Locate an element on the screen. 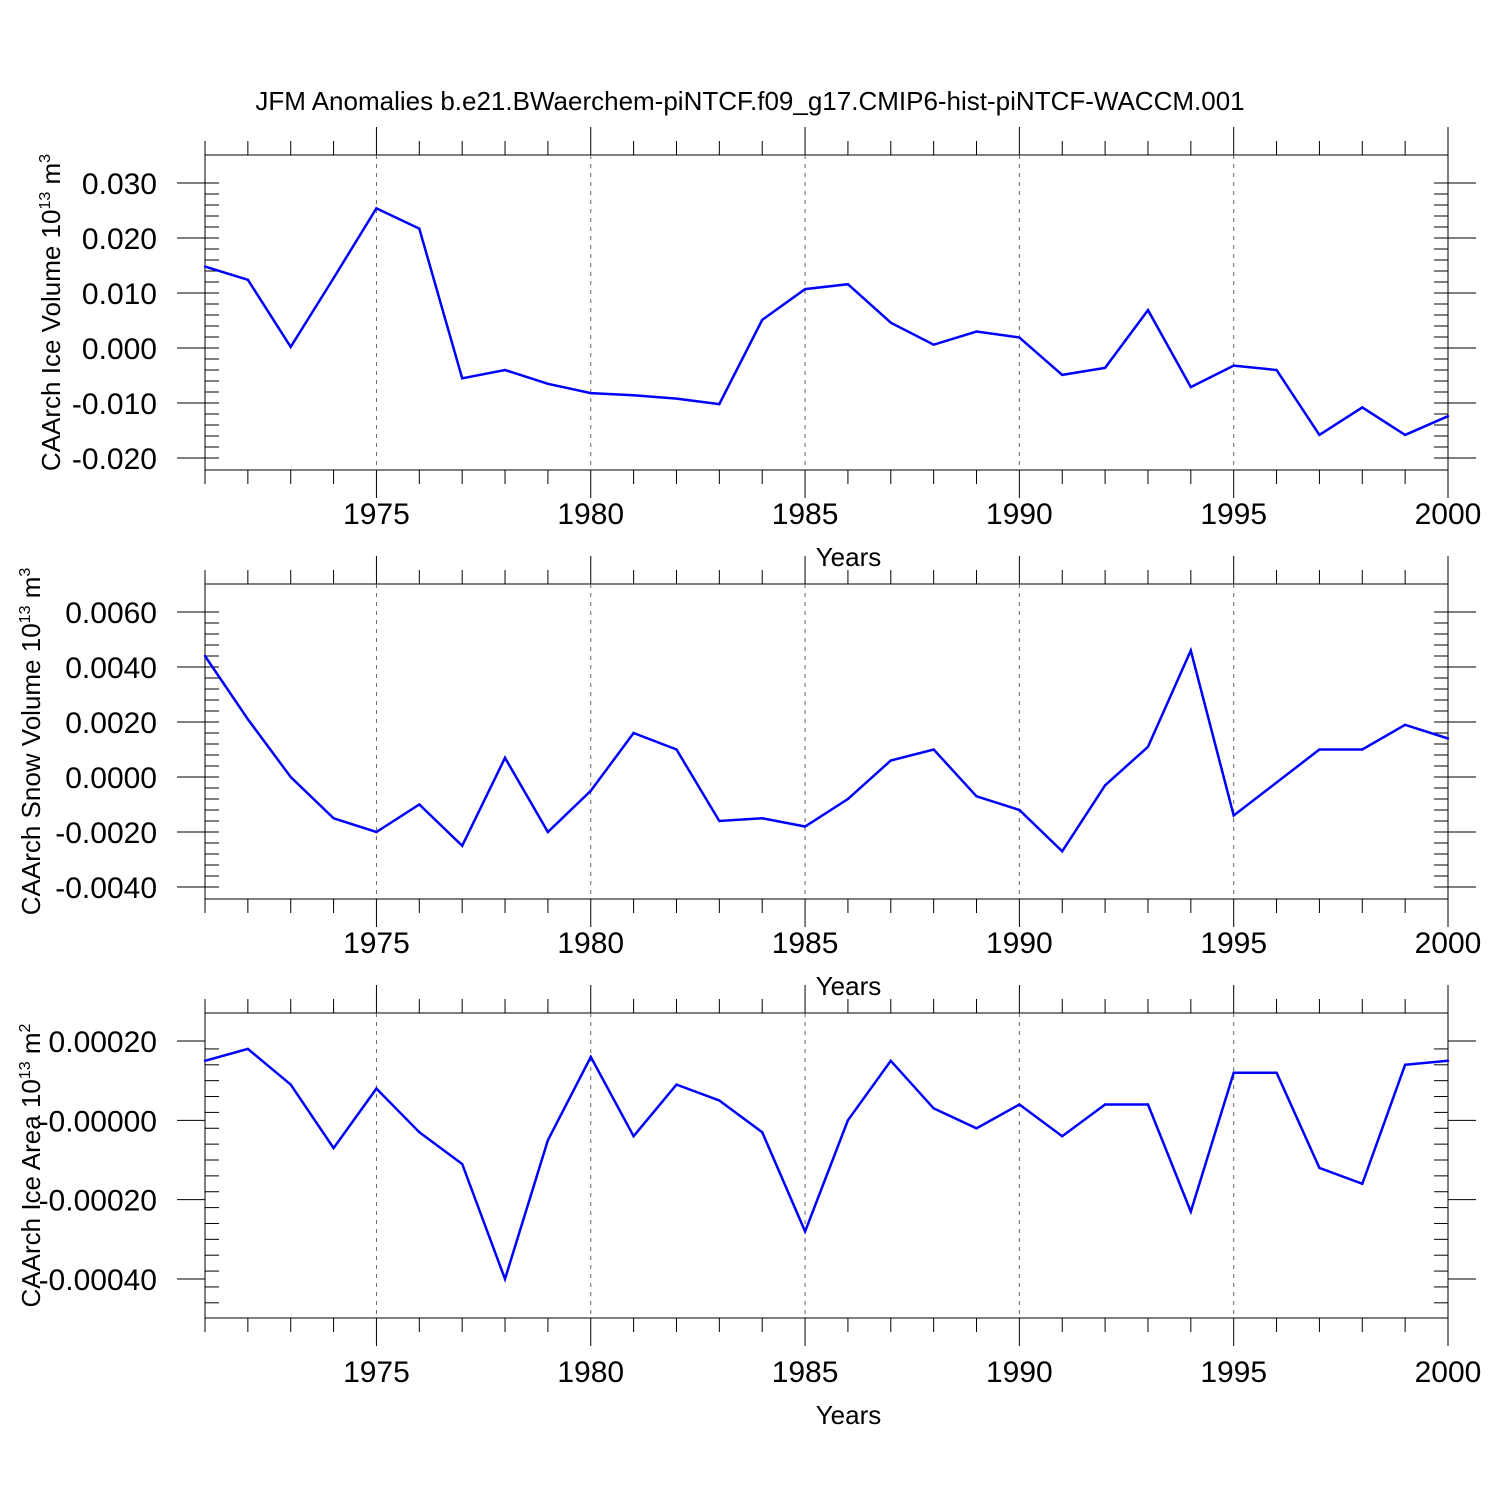 The image size is (1500, 1500). y-axis-title: CAArch Ice Area 1013 m2 is located at coordinates (31, 1165).